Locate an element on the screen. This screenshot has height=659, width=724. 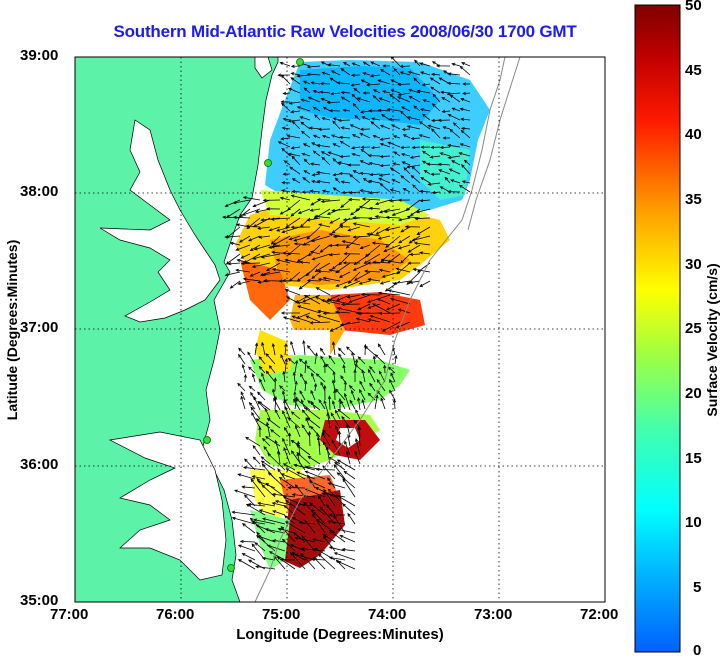
y-tick-label: 37:00 is located at coordinates (39, 327).